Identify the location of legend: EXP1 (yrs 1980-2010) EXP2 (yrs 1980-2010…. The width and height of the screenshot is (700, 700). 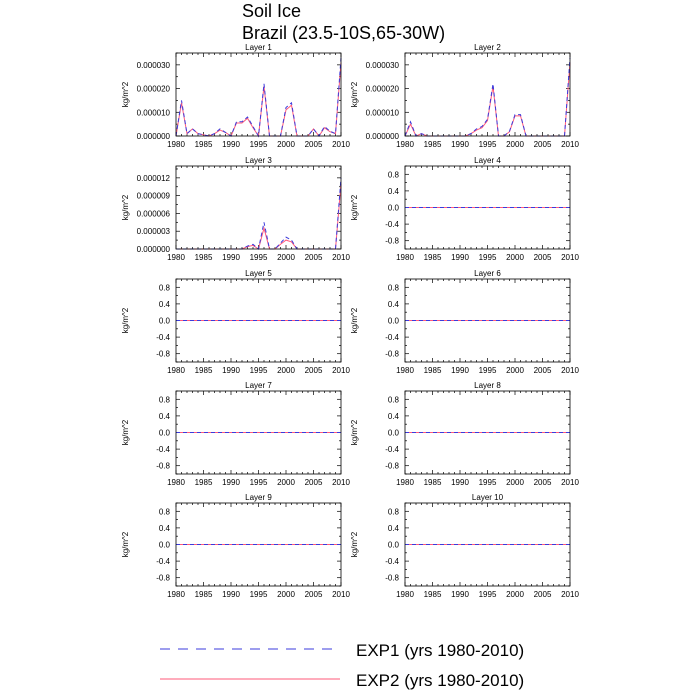
(342, 665).